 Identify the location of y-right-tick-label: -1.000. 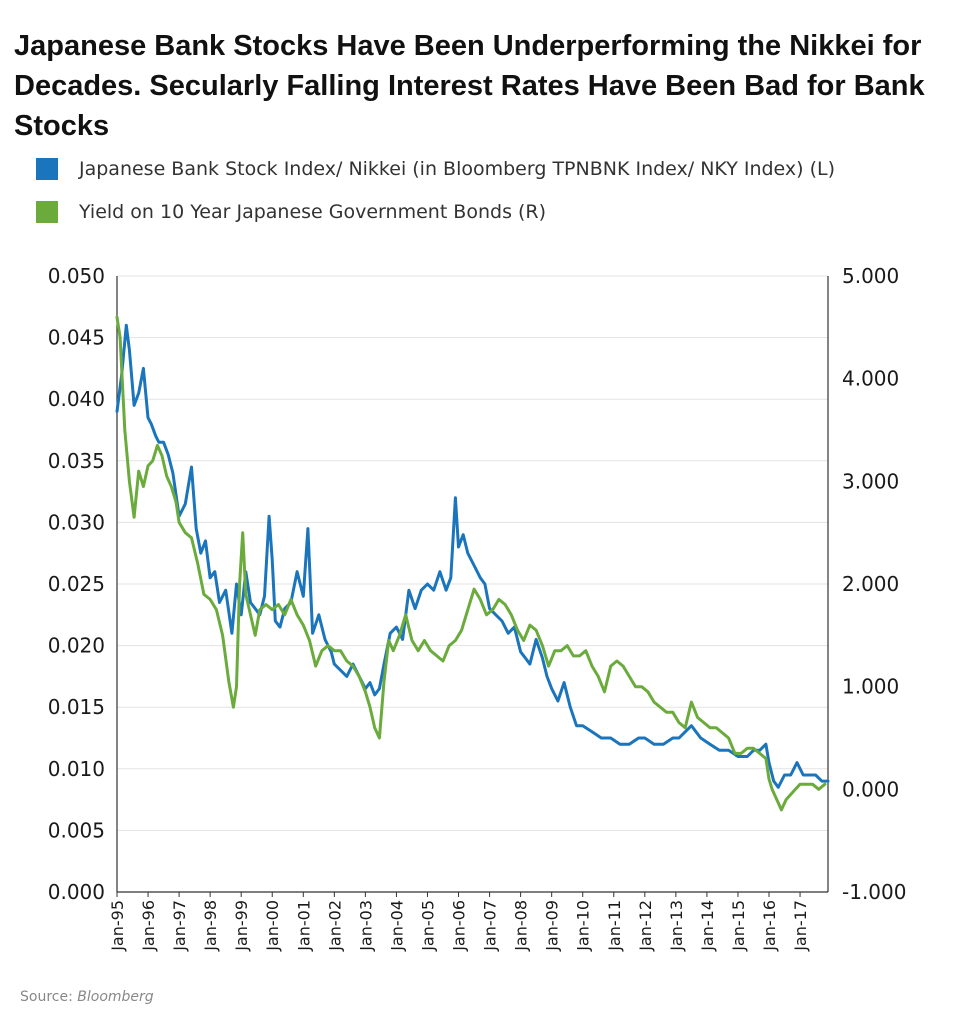
(874, 892).